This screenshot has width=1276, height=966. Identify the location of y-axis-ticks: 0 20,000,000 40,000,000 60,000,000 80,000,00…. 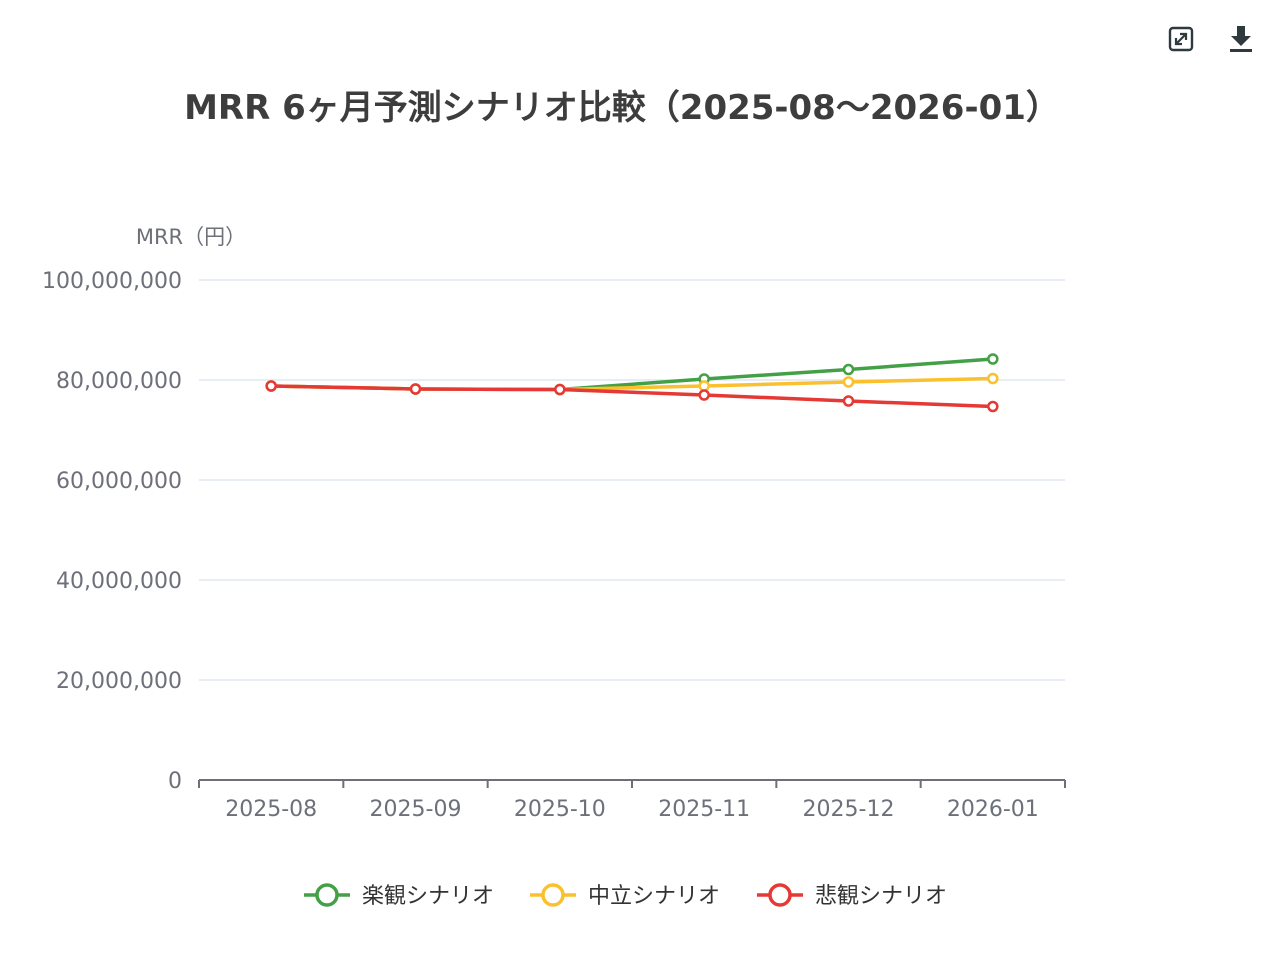
(112, 531).